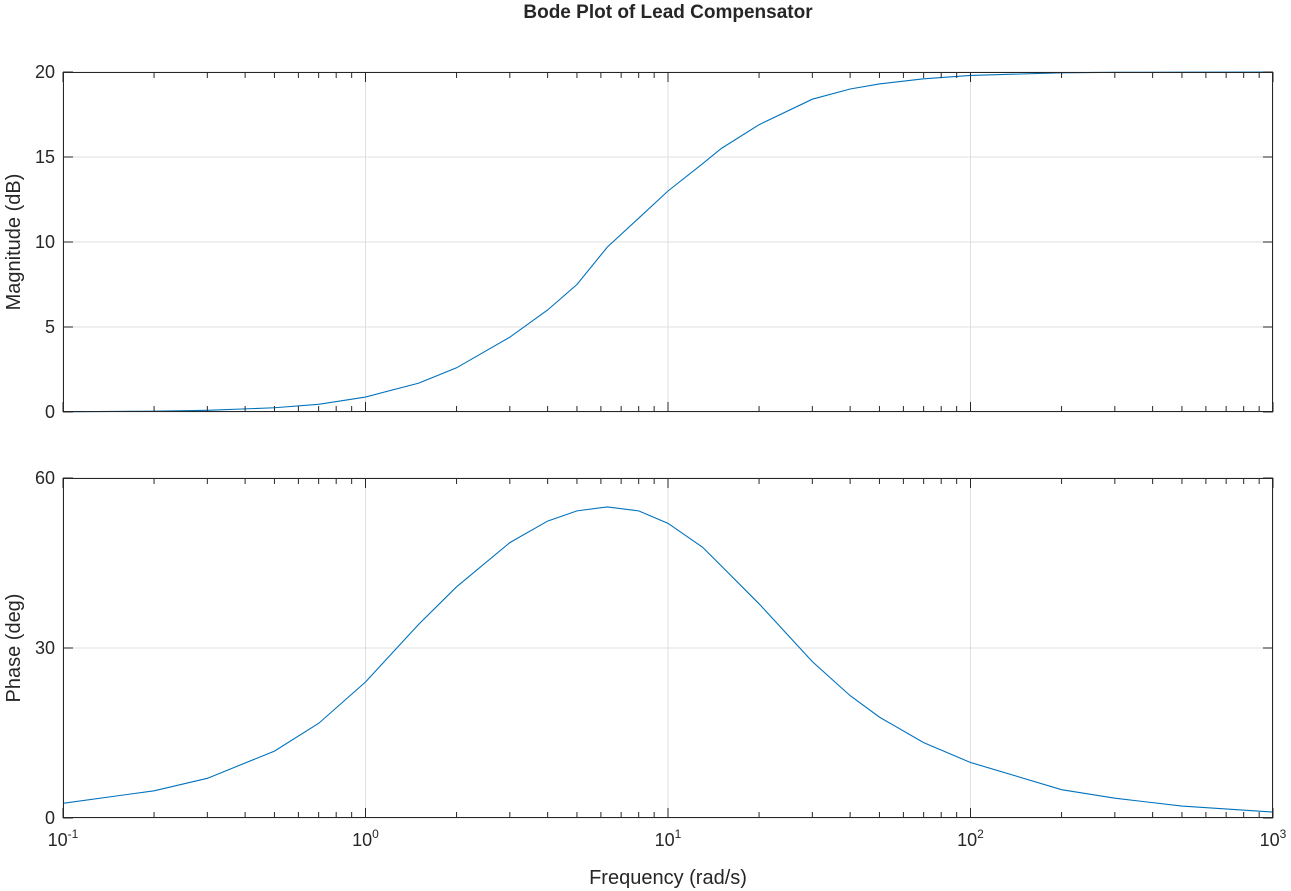  What do you see at coordinates (45, 72) in the screenshot?
I see `magnitude-y-tick-label: 20` at bounding box center [45, 72].